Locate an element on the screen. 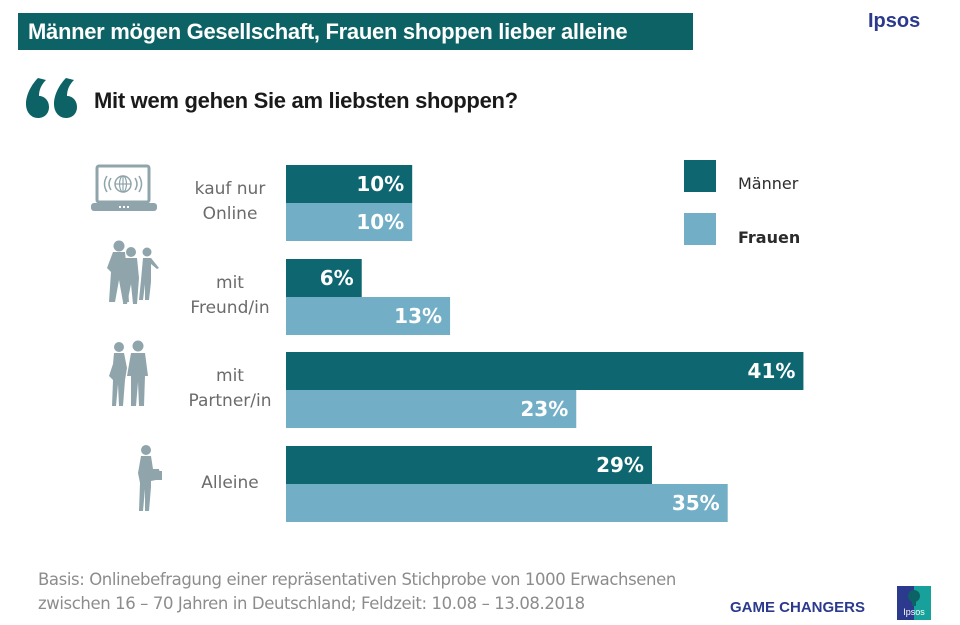  category-label-friend: mit Freund/in is located at coordinates (230, 296).